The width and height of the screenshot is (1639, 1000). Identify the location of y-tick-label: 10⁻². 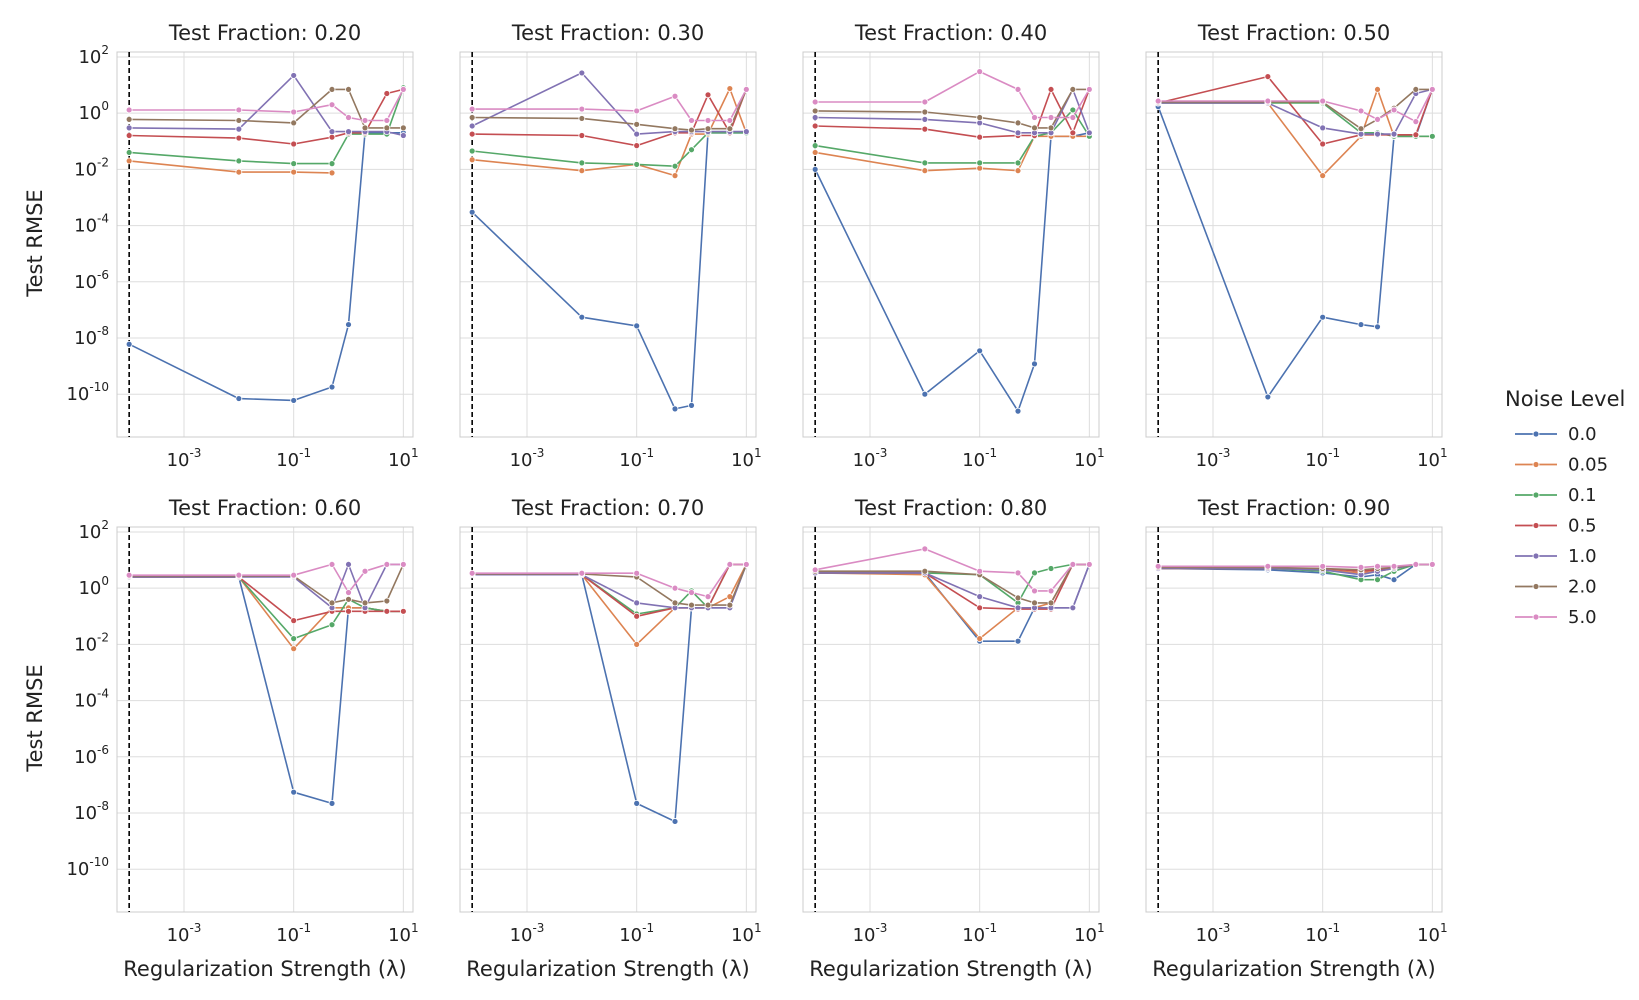
(91, 167).